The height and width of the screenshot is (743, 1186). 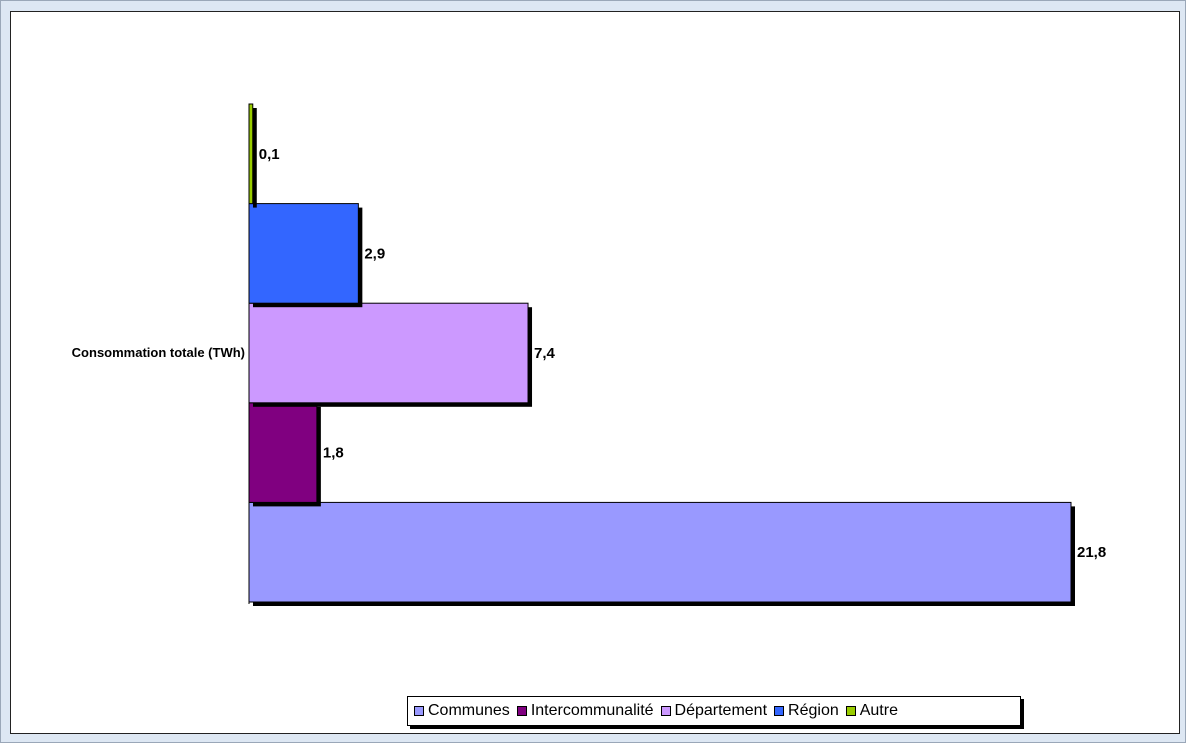 What do you see at coordinates (850, 711) in the screenshot?
I see `legend-swatch-autre` at bounding box center [850, 711].